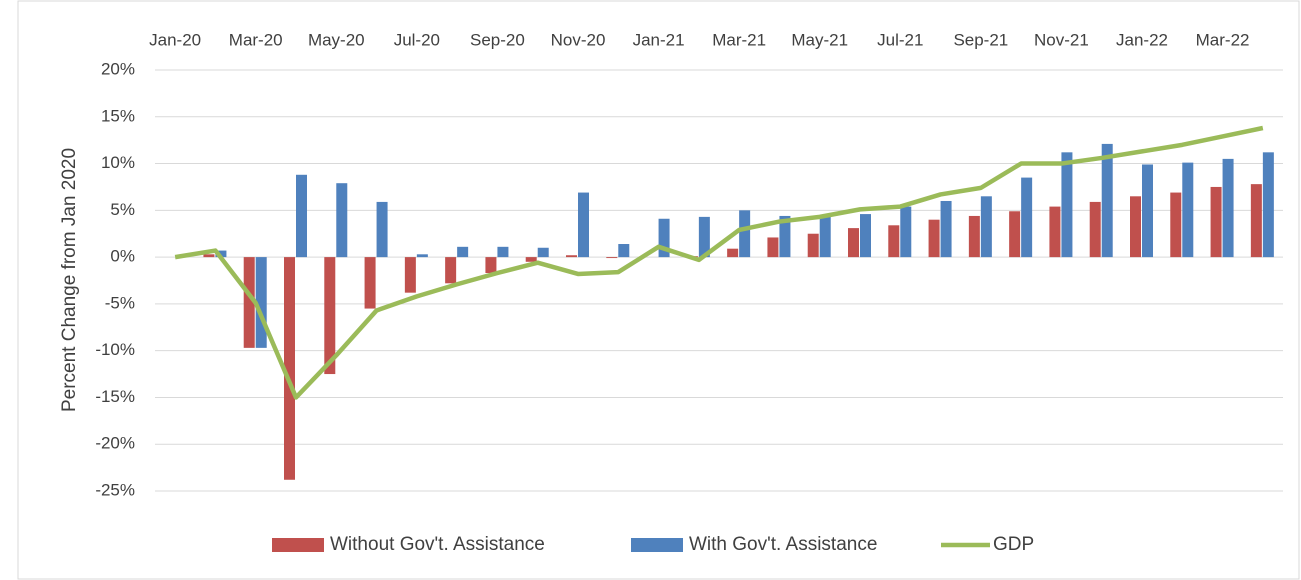  Describe the element at coordinates (115, 489) in the screenshot. I see `y-tick-label: -25%` at that location.